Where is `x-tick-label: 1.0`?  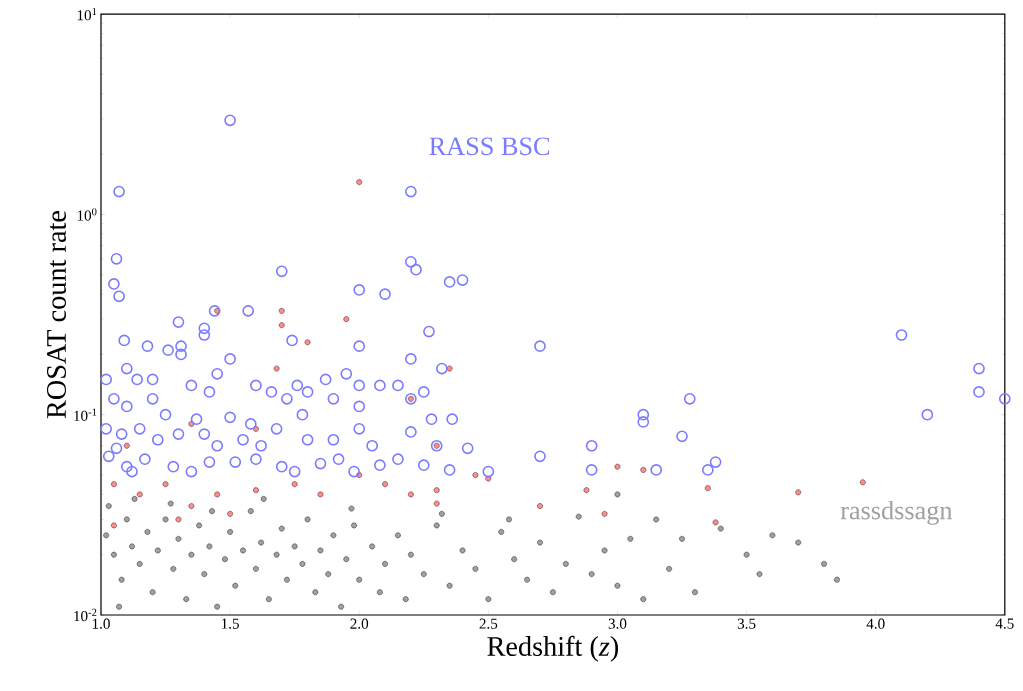 x-tick-label: 1.0 is located at coordinates (101, 623).